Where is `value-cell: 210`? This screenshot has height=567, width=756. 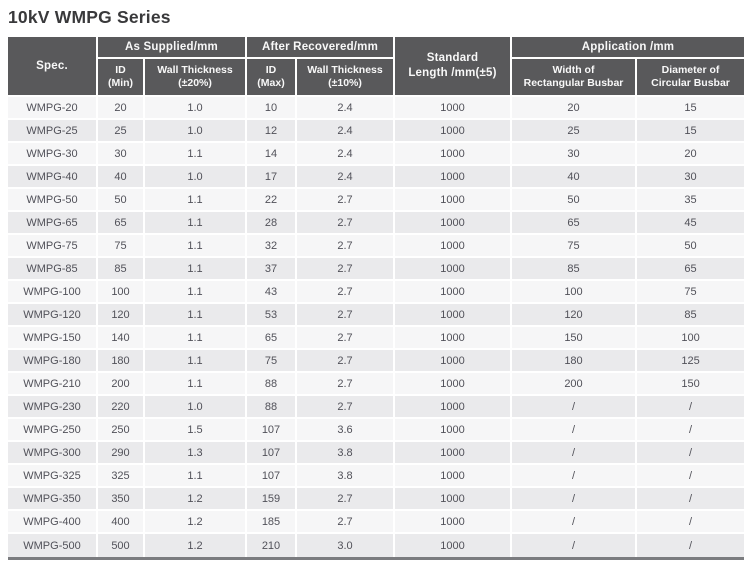 value-cell: 210 is located at coordinates (272, 545).